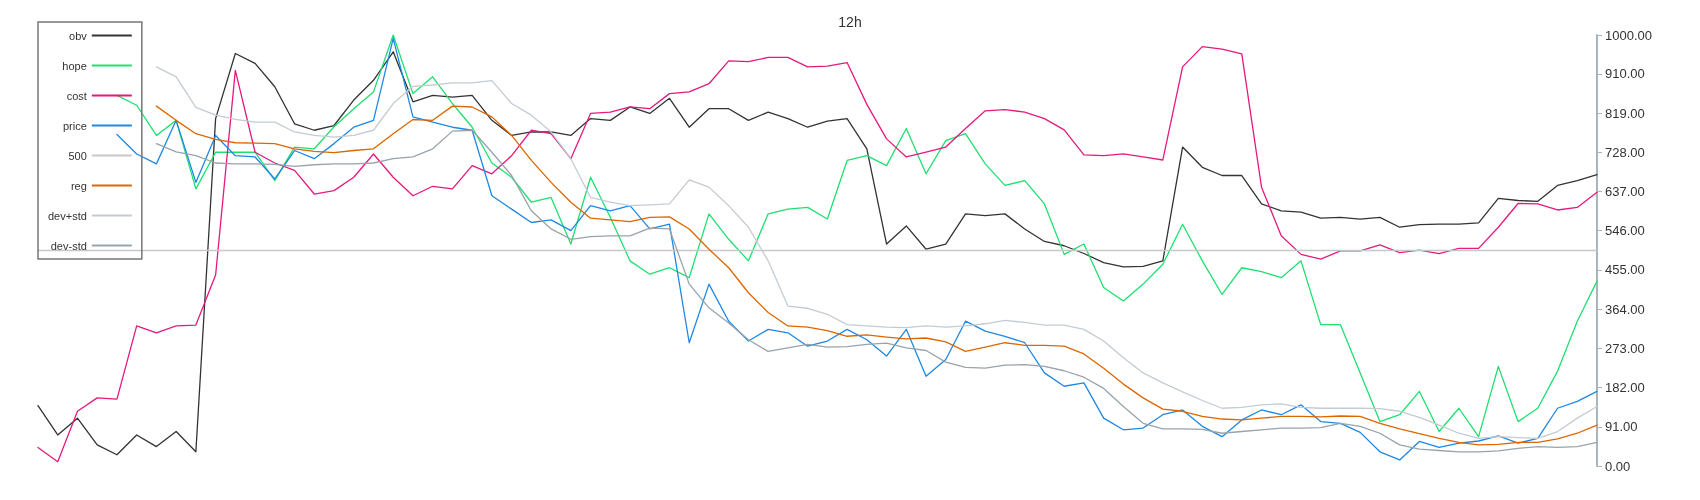  What do you see at coordinates (1628, 35) in the screenshot?
I see `y-tick-label: 1000.00` at bounding box center [1628, 35].